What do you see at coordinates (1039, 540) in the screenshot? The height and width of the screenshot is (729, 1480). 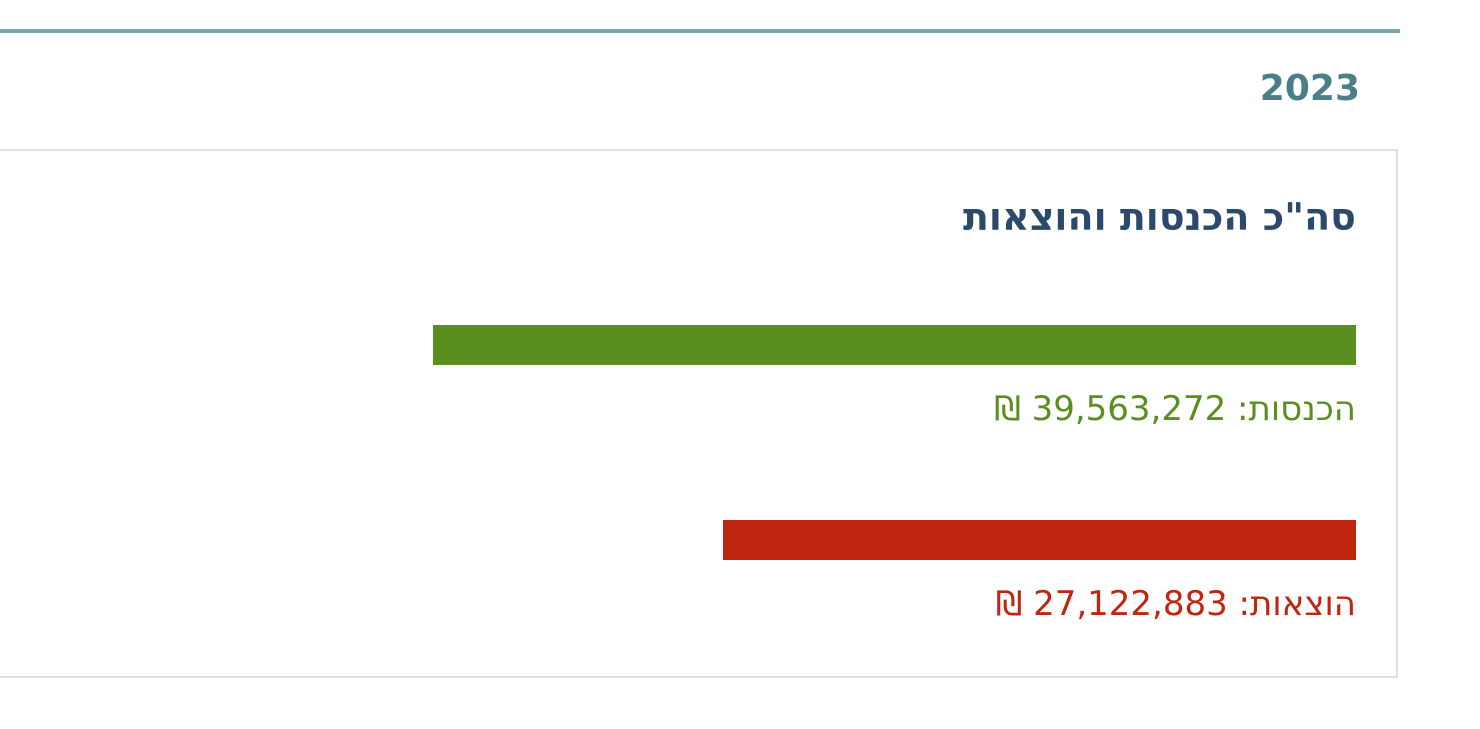 I see `expense-bar` at bounding box center [1039, 540].